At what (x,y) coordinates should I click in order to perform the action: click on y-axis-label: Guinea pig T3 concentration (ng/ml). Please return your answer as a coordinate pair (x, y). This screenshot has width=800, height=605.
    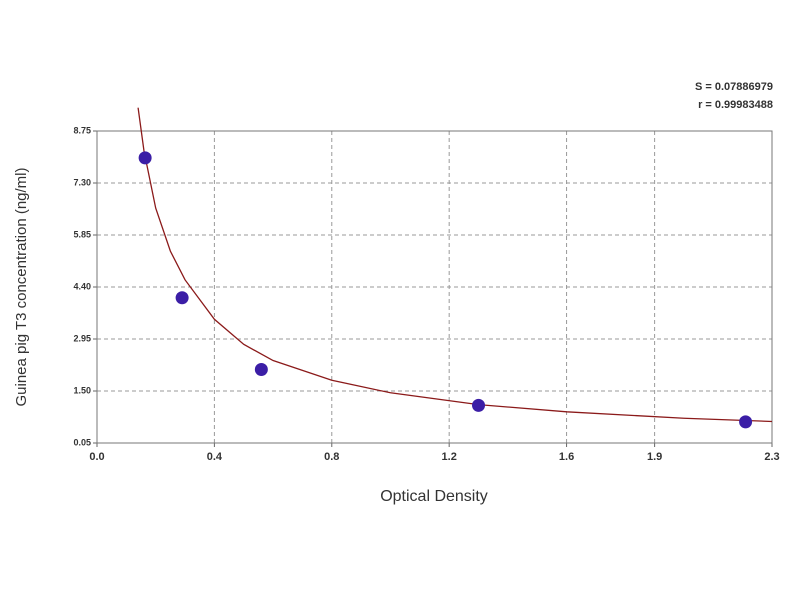
    Looking at the image, I should click on (21, 286).